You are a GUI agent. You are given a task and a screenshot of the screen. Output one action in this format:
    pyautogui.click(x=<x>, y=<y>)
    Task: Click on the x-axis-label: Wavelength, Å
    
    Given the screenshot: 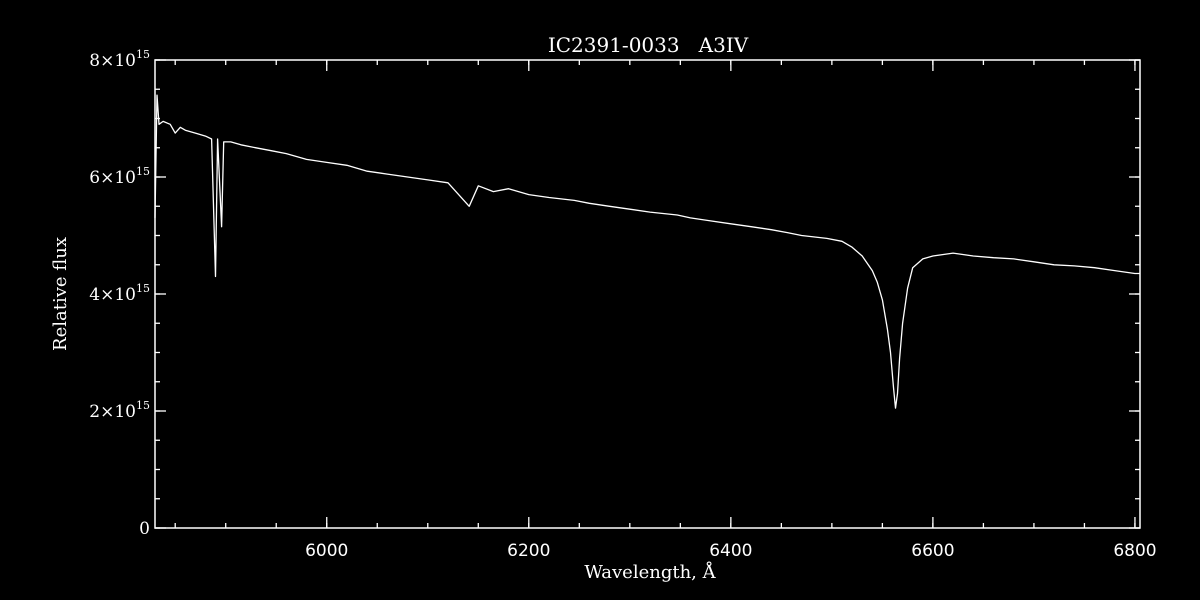 What is the action you would take?
    pyautogui.click(x=650, y=572)
    